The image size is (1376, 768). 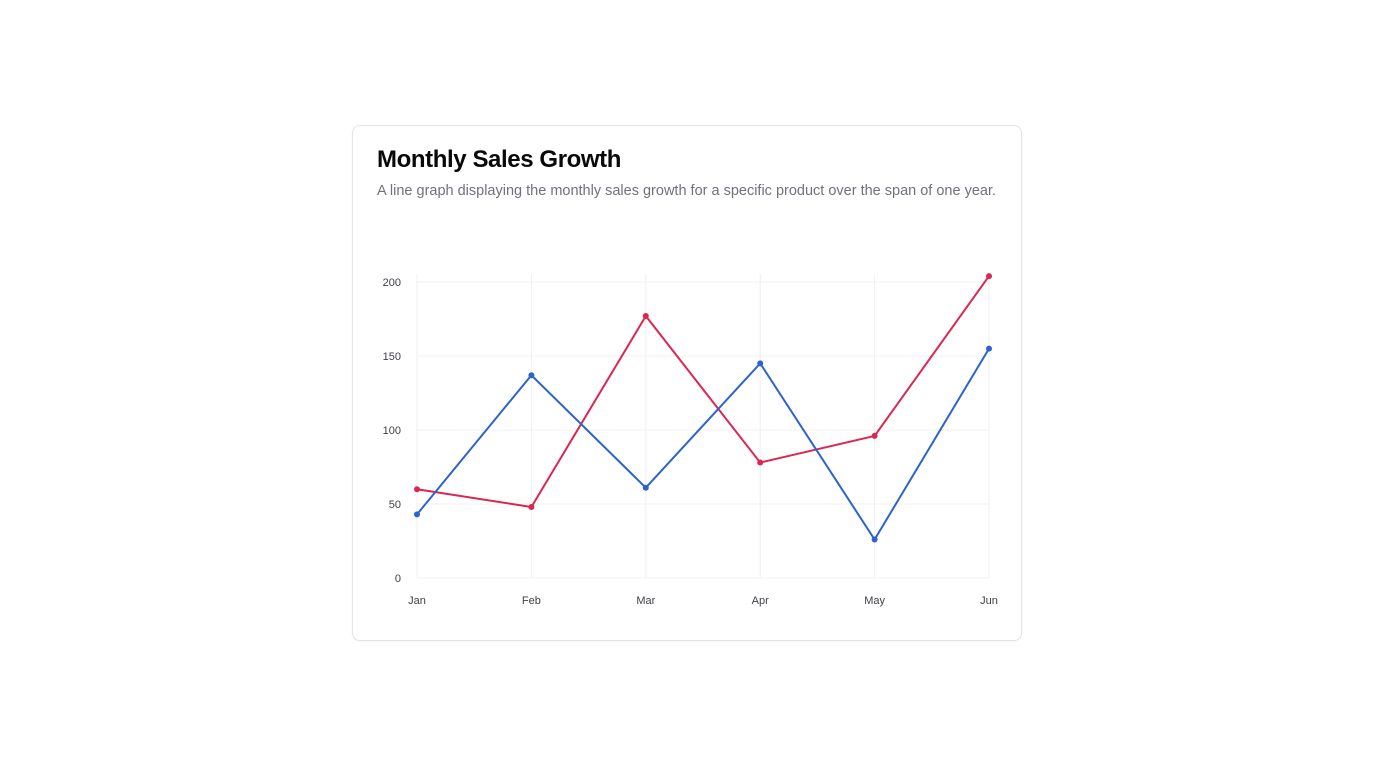 I want to click on series, so click(x=703, y=408).